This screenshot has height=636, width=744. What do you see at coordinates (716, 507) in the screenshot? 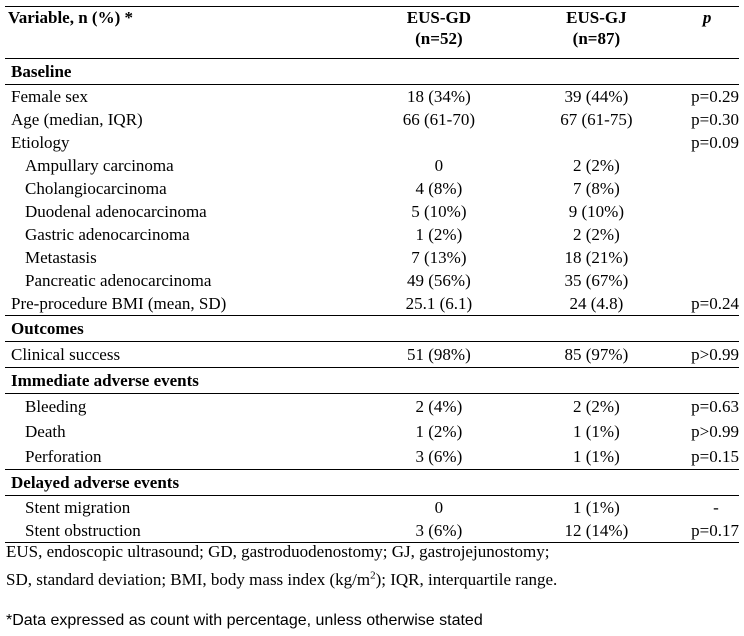
I see `cell-p: -` at bounding box center [716, 507].